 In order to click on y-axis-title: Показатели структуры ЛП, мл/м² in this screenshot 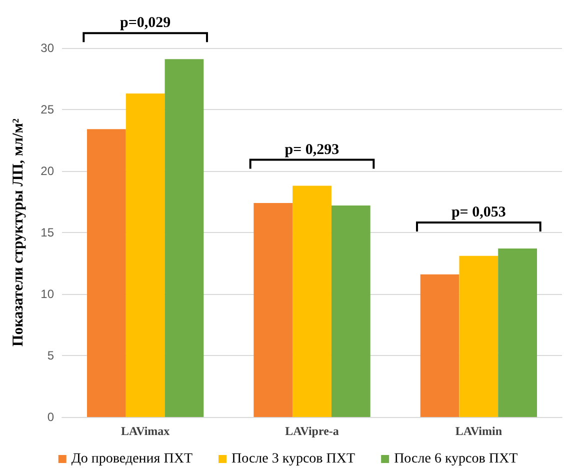, I will do `click(18, 232)`.